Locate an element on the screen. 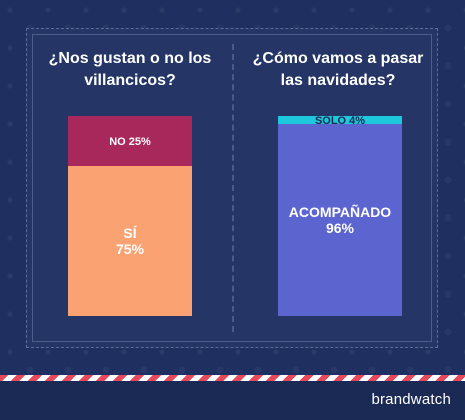 This screenshot has width=465, height=420. dashed-divider is located at coordinates (233, 188).